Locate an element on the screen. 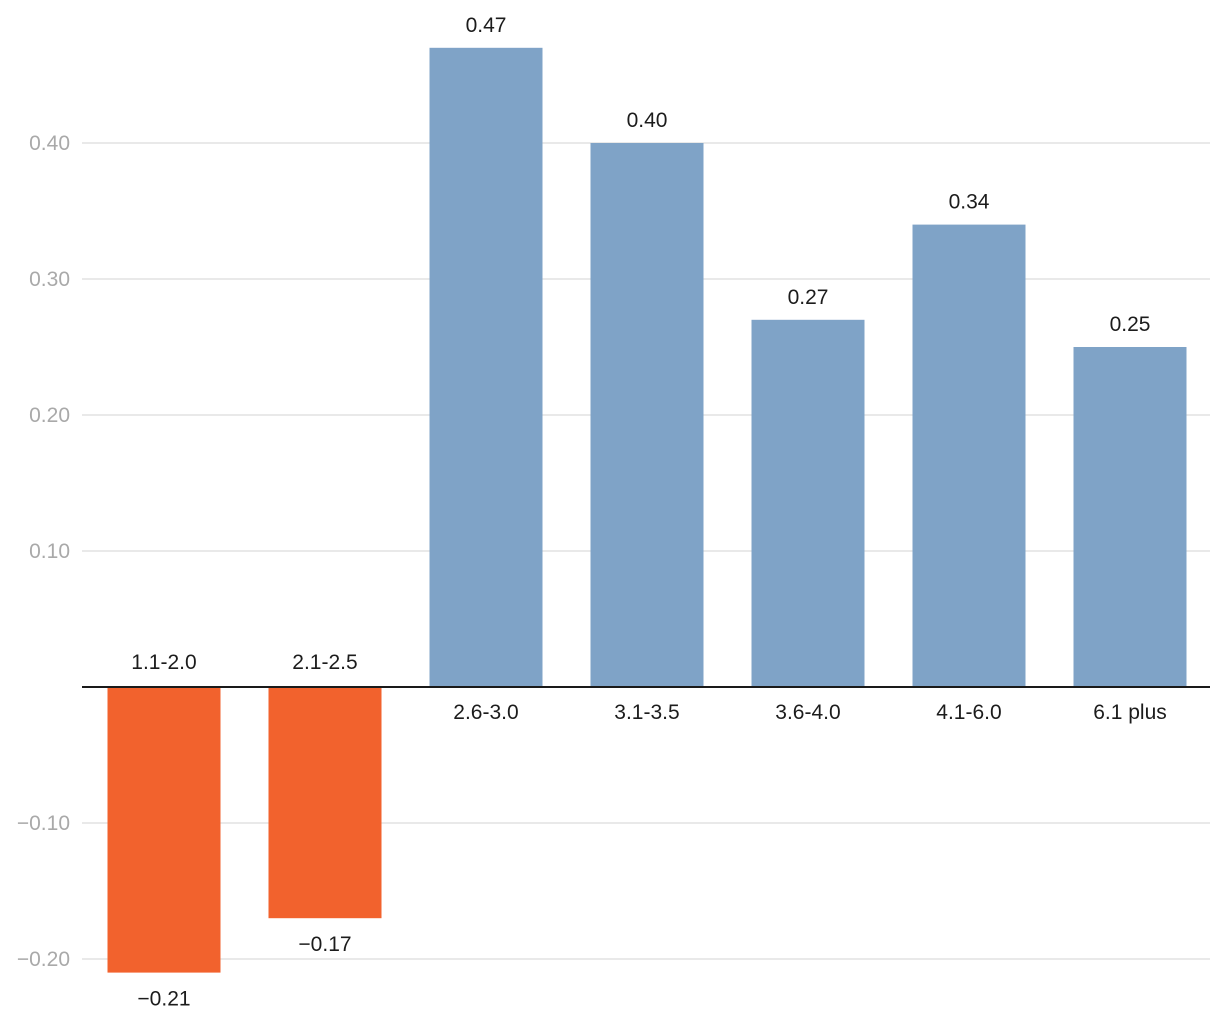 This screenshot has width=1220, height=1020. category-label: 3.1-3.5 is located at coordinates (646, 712).